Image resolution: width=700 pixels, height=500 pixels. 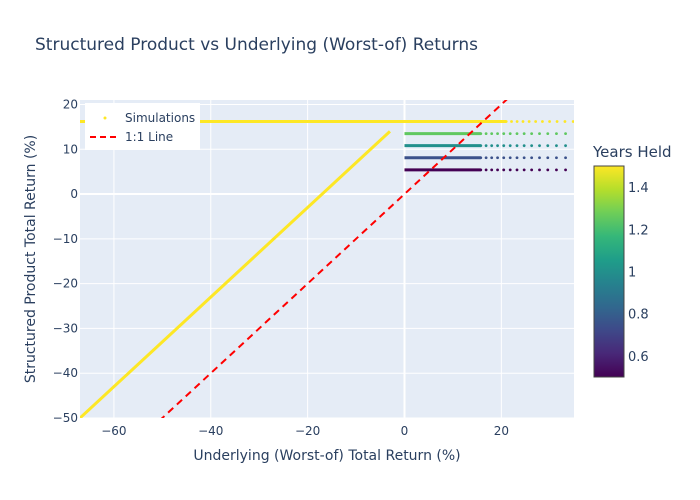 I want to click on y-tick-label: −30, so click(x=65, y=328).